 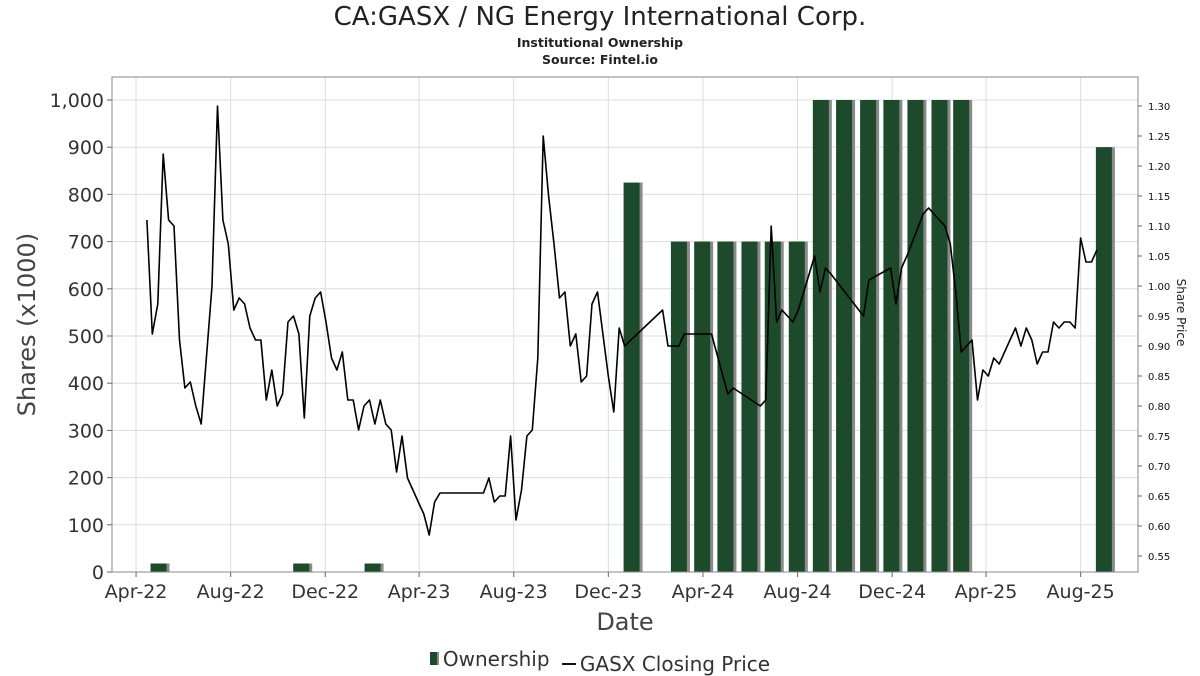 What do you see at coordinates (77, 101) in the screenshot?
I see `y-tick-label: 1,000` at bounding box center [77, 101].